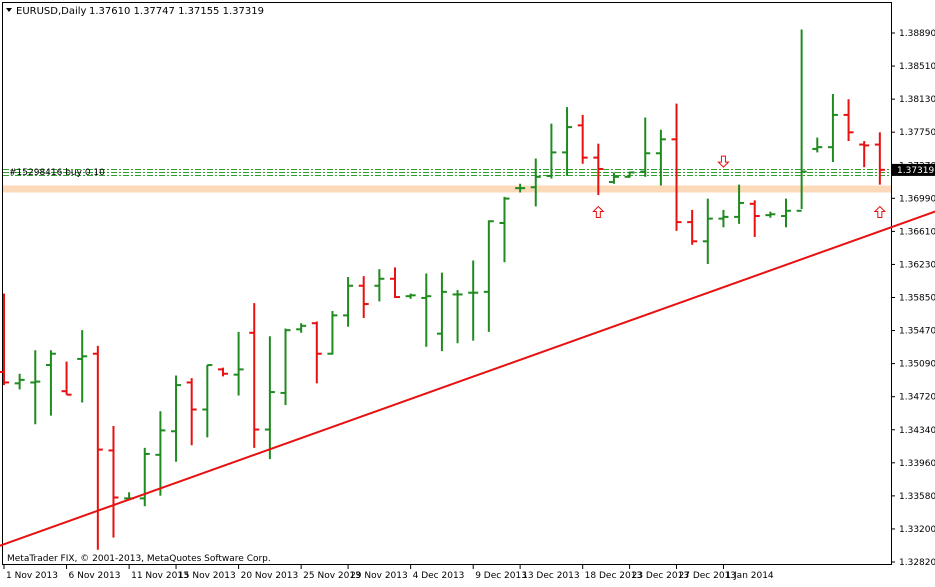  What do you see at coordinates (749, 576) in the screenshot?
I see `x-tick-label: 1 Jan 2014` at bounding box center [749, 576].